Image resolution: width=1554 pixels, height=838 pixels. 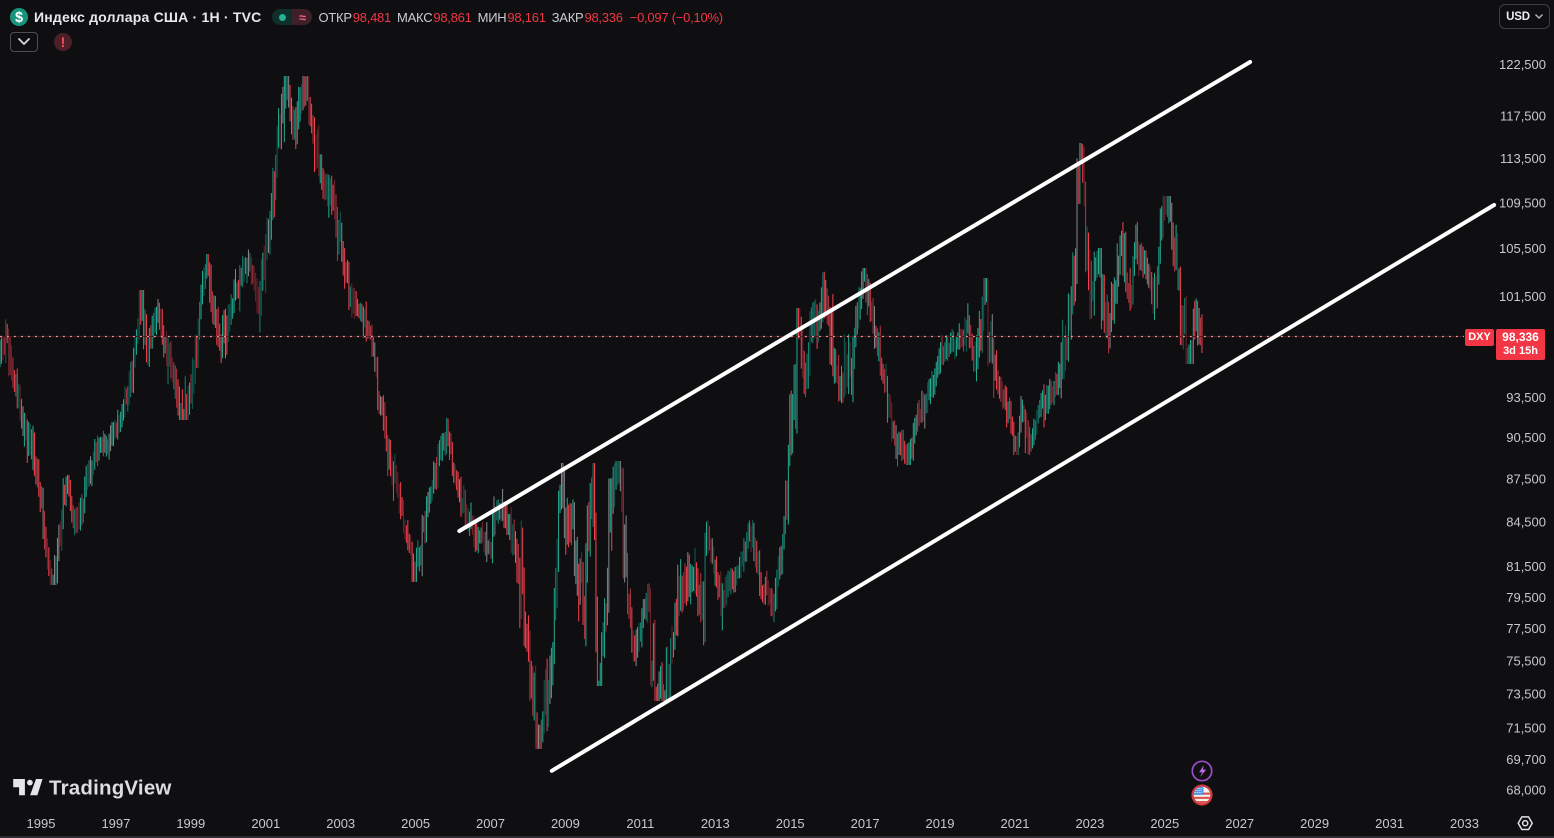 What do you see at coordinates (1526, 522) in the screenshot?
I see `svg-text: 84,500` at bounding box center [1526, 522].